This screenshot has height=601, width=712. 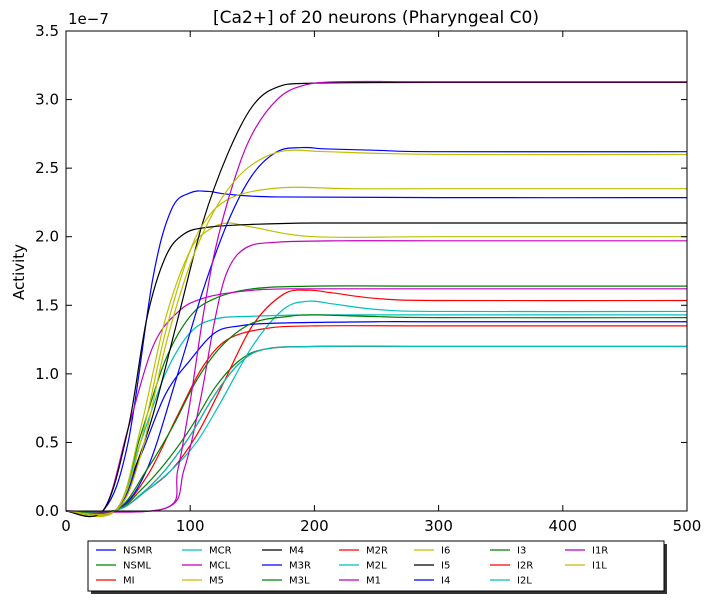 What do you see at coordinates (377, 551) in the screenshot?
I see `legend-label-m2r: M2R` at bounding box center [377, 551].